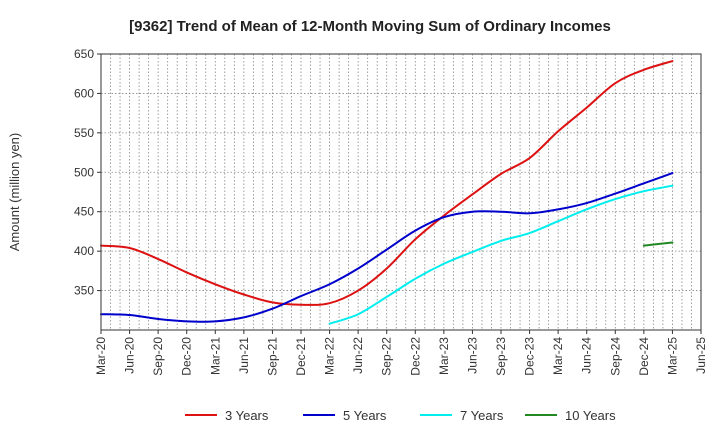 Image resolution: width=720 pixels, height=440 pixels. Describe the element at coordinates (84, 93) in the screenshot. I see `y-tick-label: 600` at that location.